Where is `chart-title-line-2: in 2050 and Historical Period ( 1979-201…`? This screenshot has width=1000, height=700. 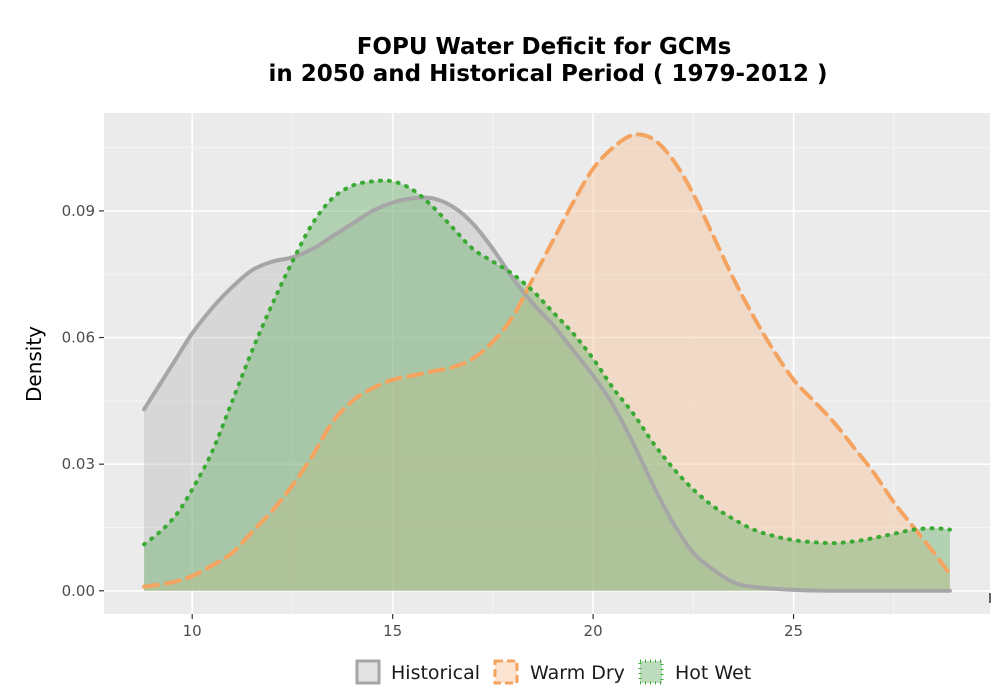 chart-title-line-2: in 2050 and Historical Period ( 1979-201… is located at coordinates (547, 74).